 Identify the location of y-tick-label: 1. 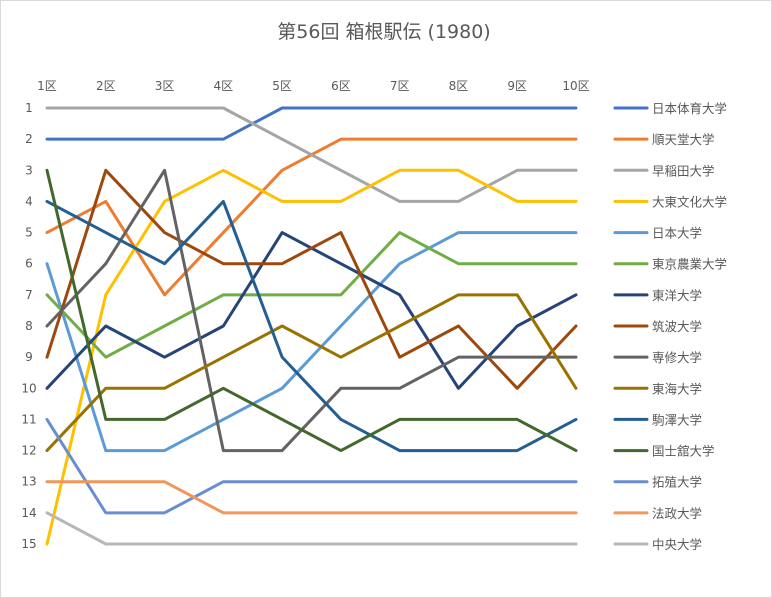
(29, 108).